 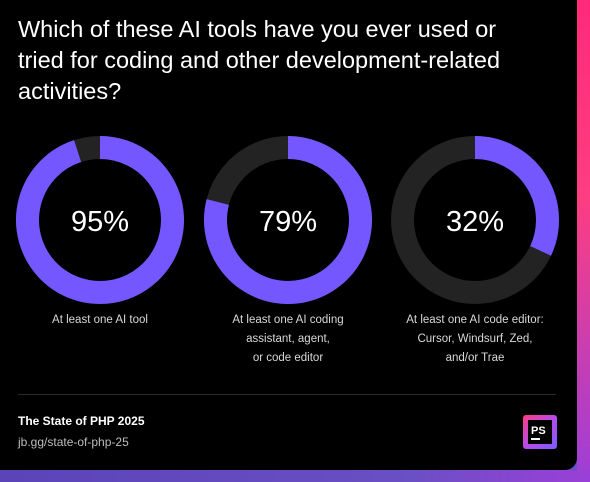 What do you see at coordinates (475, 320) in the screenshot?
I see `caption-line: At least one AI code editor:` at bounding box center [475, 320].